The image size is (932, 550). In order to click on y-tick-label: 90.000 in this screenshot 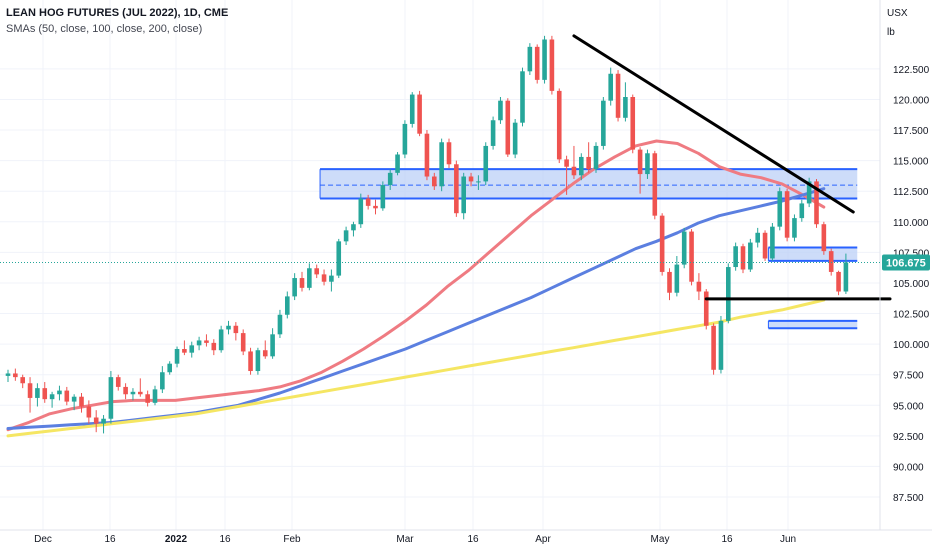, I will do `click(908, 467)`.